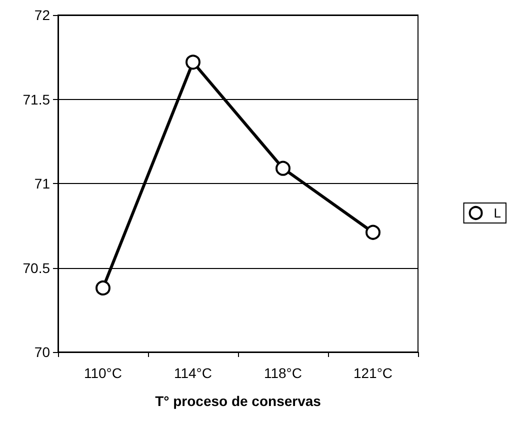 The width and height of the screenshot is (508, 426). I want to click on x-tick-label: 118°C, so click(283, 373).